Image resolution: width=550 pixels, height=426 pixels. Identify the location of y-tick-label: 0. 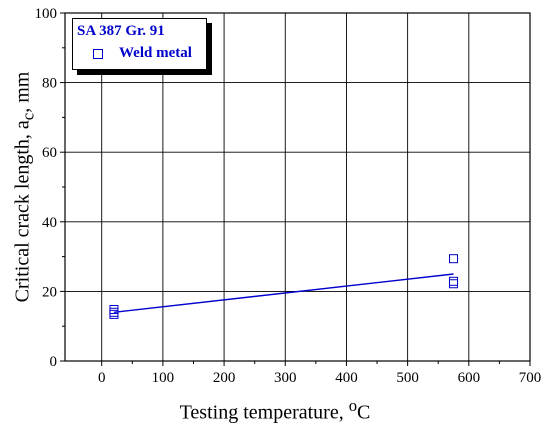
(54, 362).